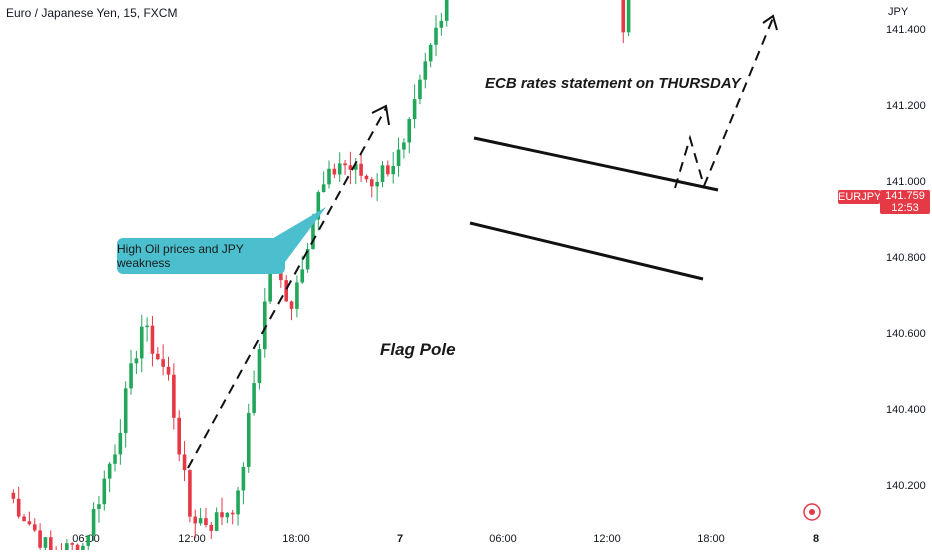  I want to click on price-tick-label: 141.000, so click(906, 182).